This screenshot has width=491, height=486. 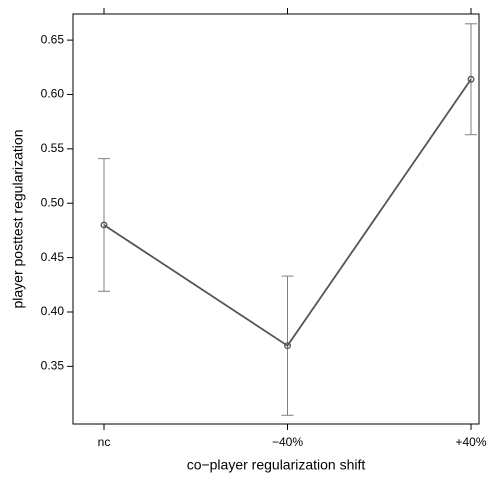 What do you see at coordinates (18, 219) in the screenshot?
I see `y-axis-label: player posttest regularization` at bounding box center [18, 219].